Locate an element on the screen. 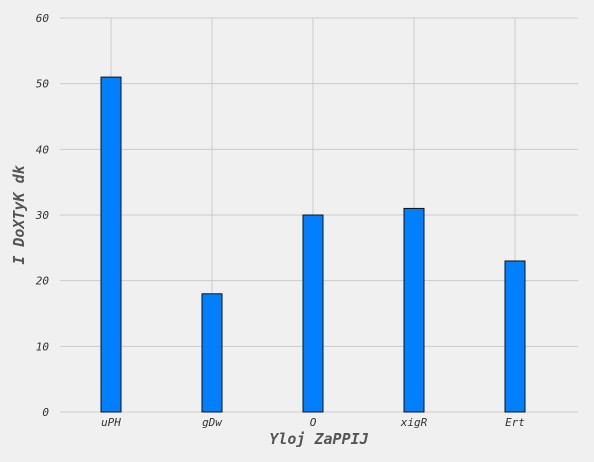  x-axis-label: Yloj ZaPPIJ is located at coordinates (318, 439).